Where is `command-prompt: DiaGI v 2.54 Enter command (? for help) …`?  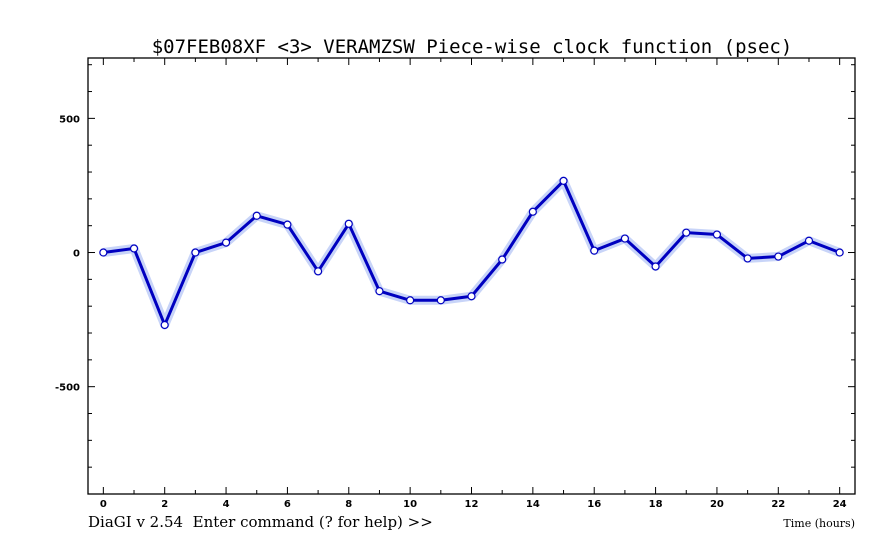
command-prompt: DiaGI v 2.54 Enter command (? for help) … is located at coordinates (260, 522).